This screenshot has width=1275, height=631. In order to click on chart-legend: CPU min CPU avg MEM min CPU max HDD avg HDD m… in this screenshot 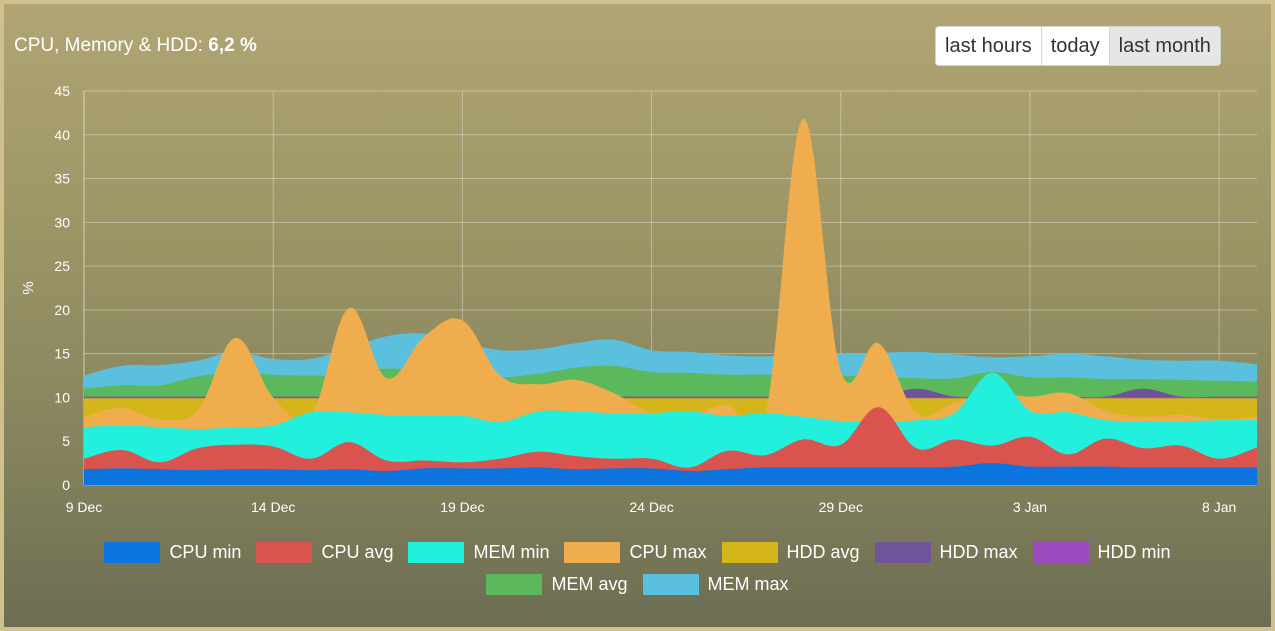, I will do `click(637, 568)`.